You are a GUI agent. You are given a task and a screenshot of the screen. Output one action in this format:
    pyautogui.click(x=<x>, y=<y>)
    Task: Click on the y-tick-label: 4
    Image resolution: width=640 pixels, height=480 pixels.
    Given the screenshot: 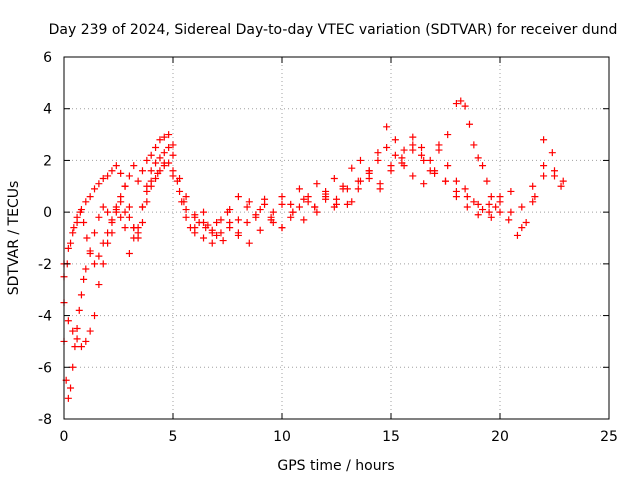 What is the action you would take?
    pyautogui.click(x=47, y=110)
    